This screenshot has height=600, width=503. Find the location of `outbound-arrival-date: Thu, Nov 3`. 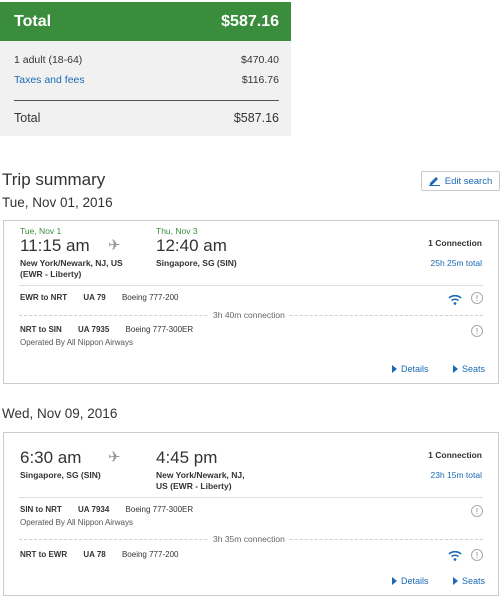

outbound-arrival-date: Thu, Nov 3 is located at coordinates (177, 231).